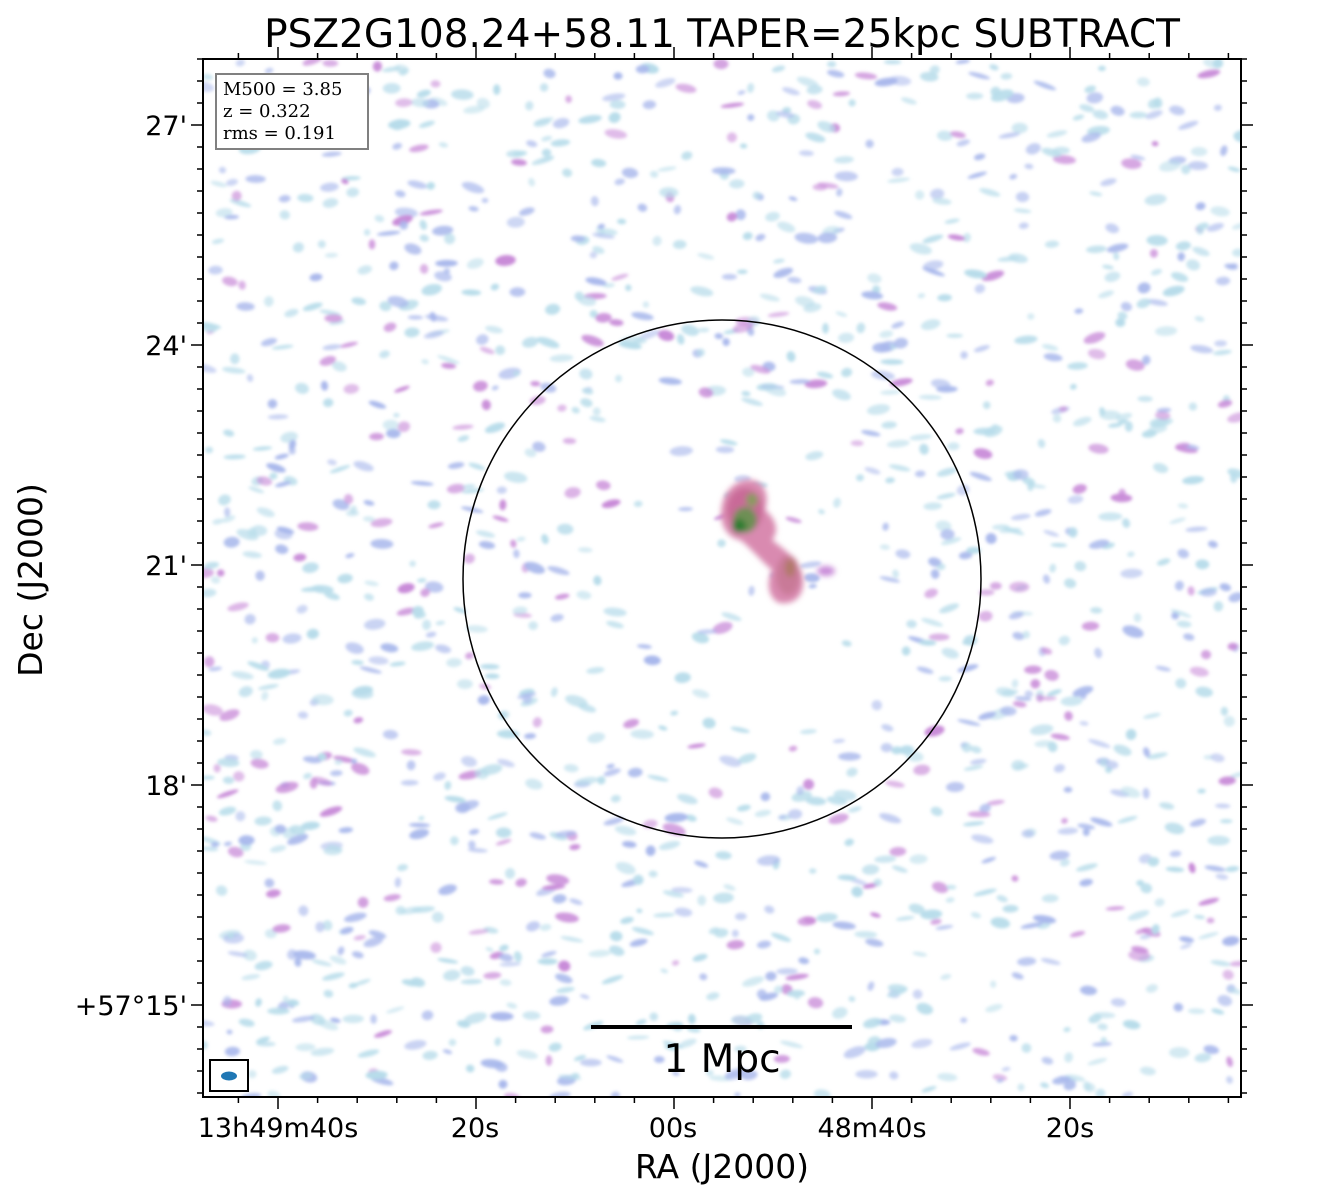  What do you see at coordinates (229, 1076) in the screenshot?
I see `beam-ellipse-icon` at bounding box center [229, 1076].